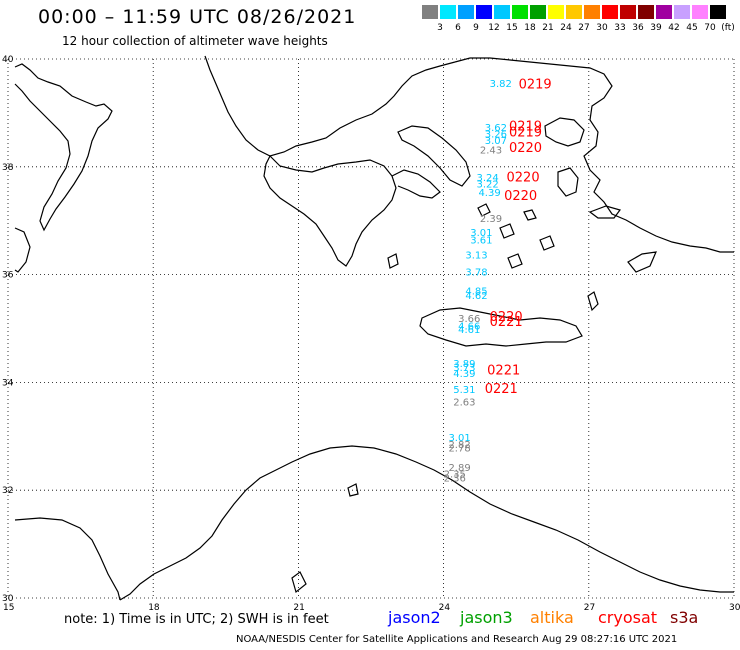 The height and width of the screenshot is (650, 740). I want to click on wave-height-value: 2.35, so click(455, 474).